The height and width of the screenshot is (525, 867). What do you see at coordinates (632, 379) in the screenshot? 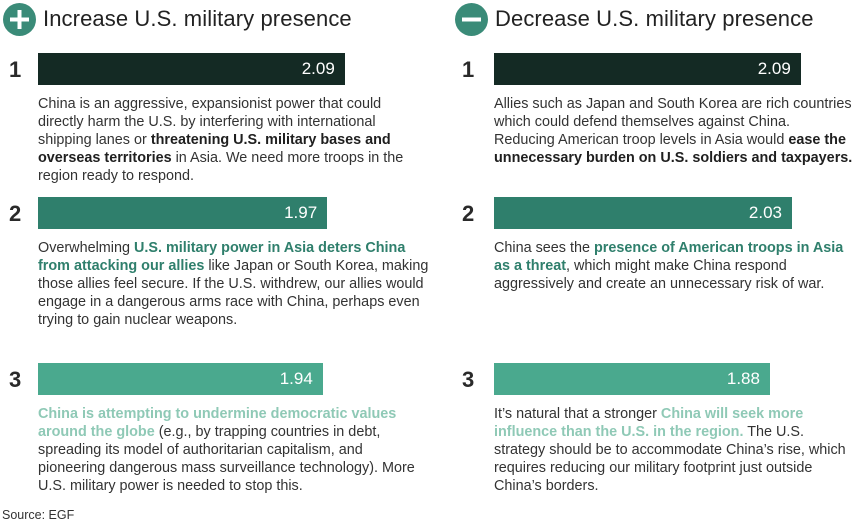
I see `bar: 1.88` at bounding box center [632, 379].